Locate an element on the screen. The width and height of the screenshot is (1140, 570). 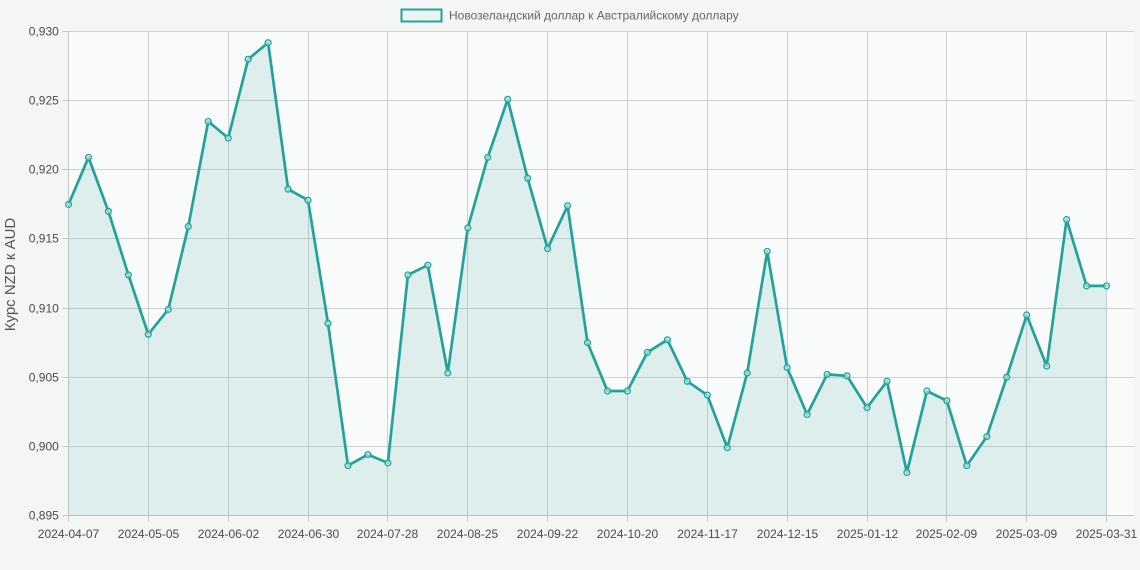
svg-text: 0,915 is located at coordinates (44, 238).